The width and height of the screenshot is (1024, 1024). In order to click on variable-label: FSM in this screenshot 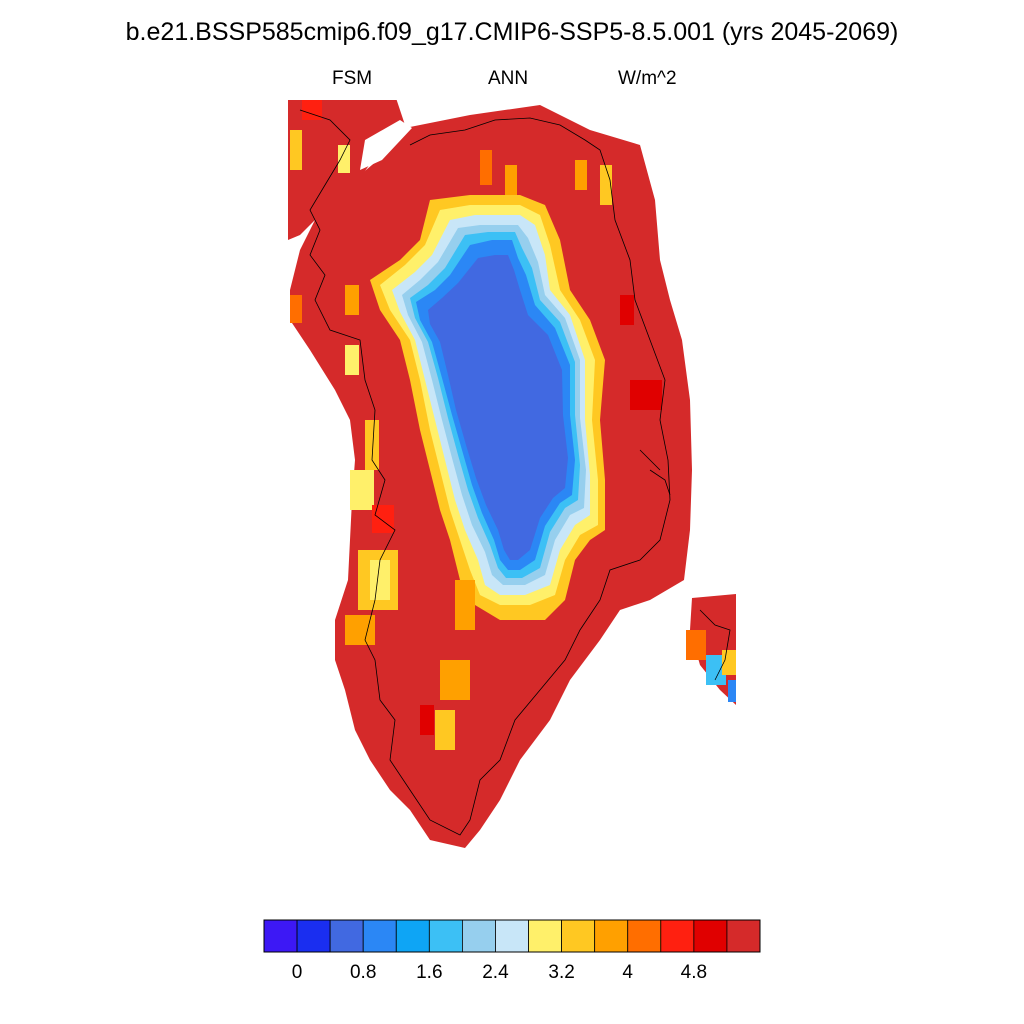, I will do `click(352, 78)`.